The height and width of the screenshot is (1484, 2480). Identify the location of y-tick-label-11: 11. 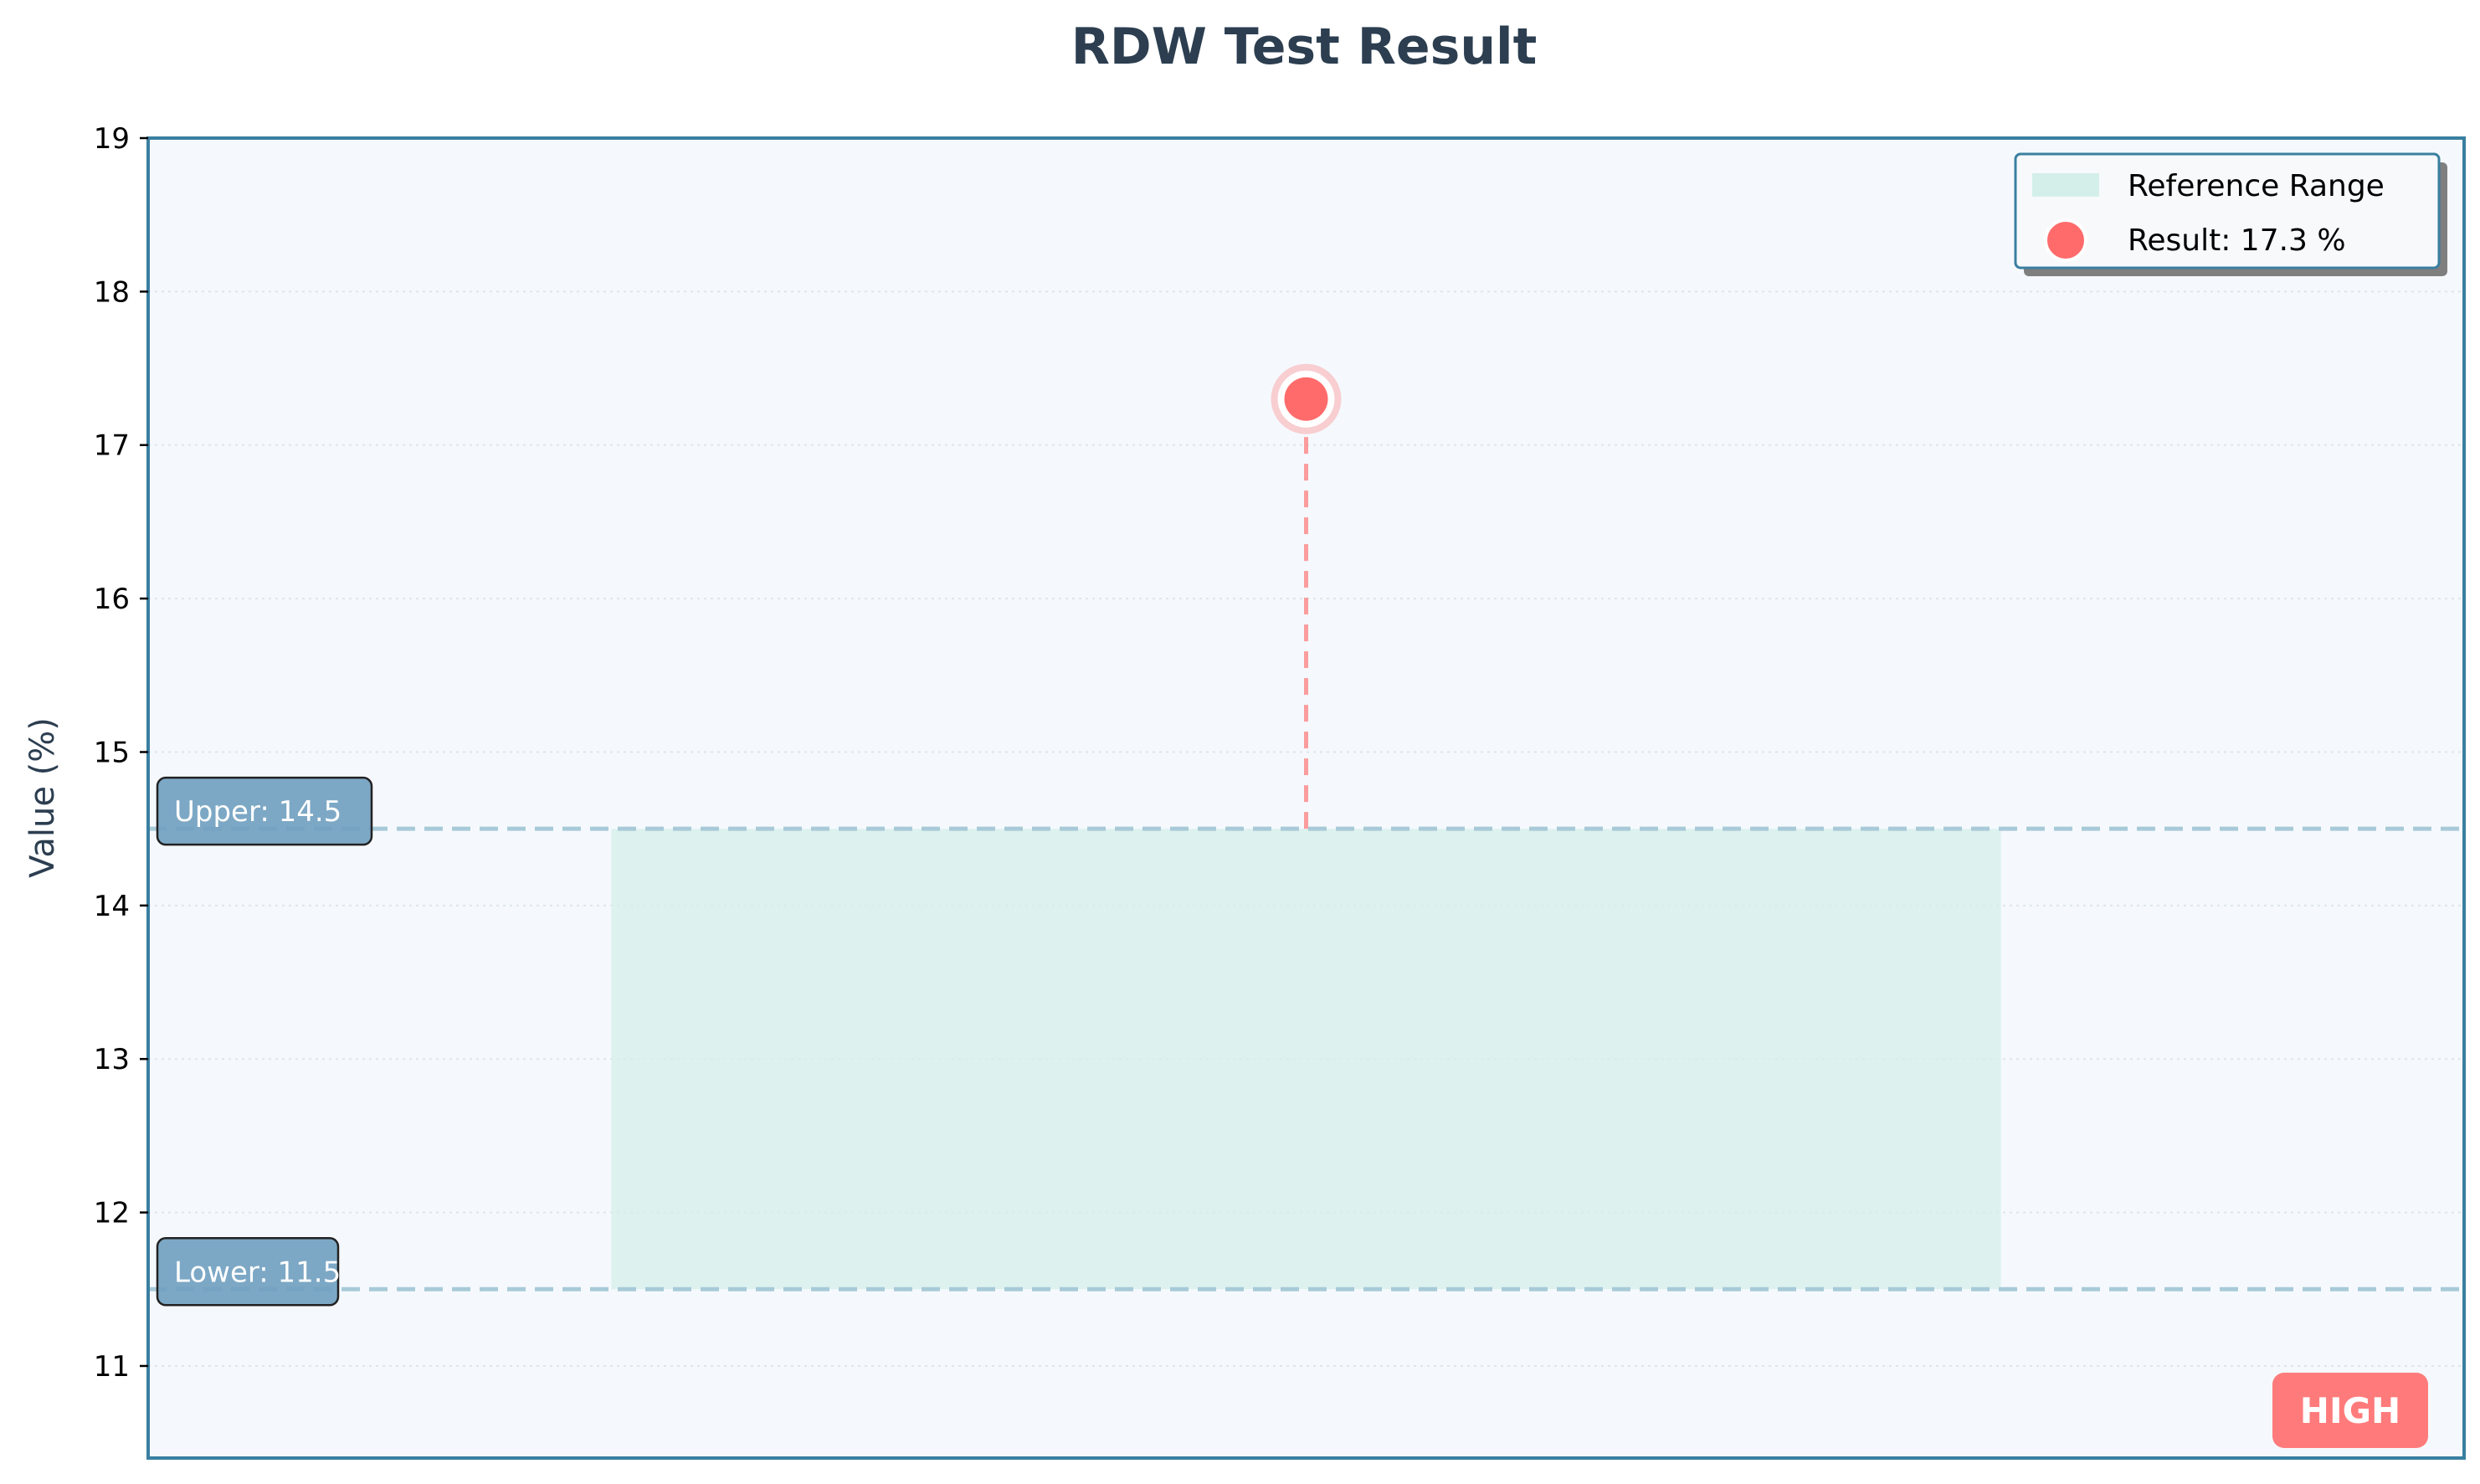
(112, 1367).